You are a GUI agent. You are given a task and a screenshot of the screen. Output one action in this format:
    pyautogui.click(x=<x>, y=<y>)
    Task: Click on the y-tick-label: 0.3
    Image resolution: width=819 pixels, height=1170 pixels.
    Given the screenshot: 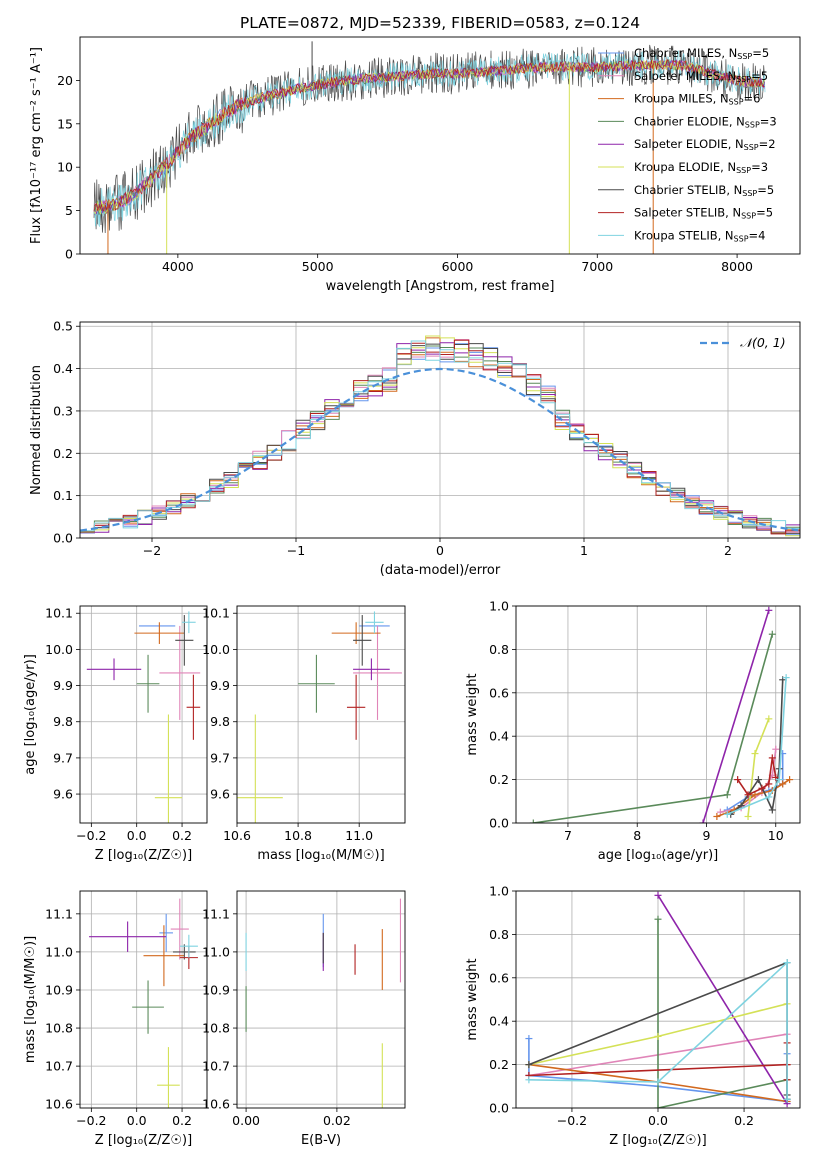 What is the action you would take?
    pyautogui.click(x=63, y=410)
    